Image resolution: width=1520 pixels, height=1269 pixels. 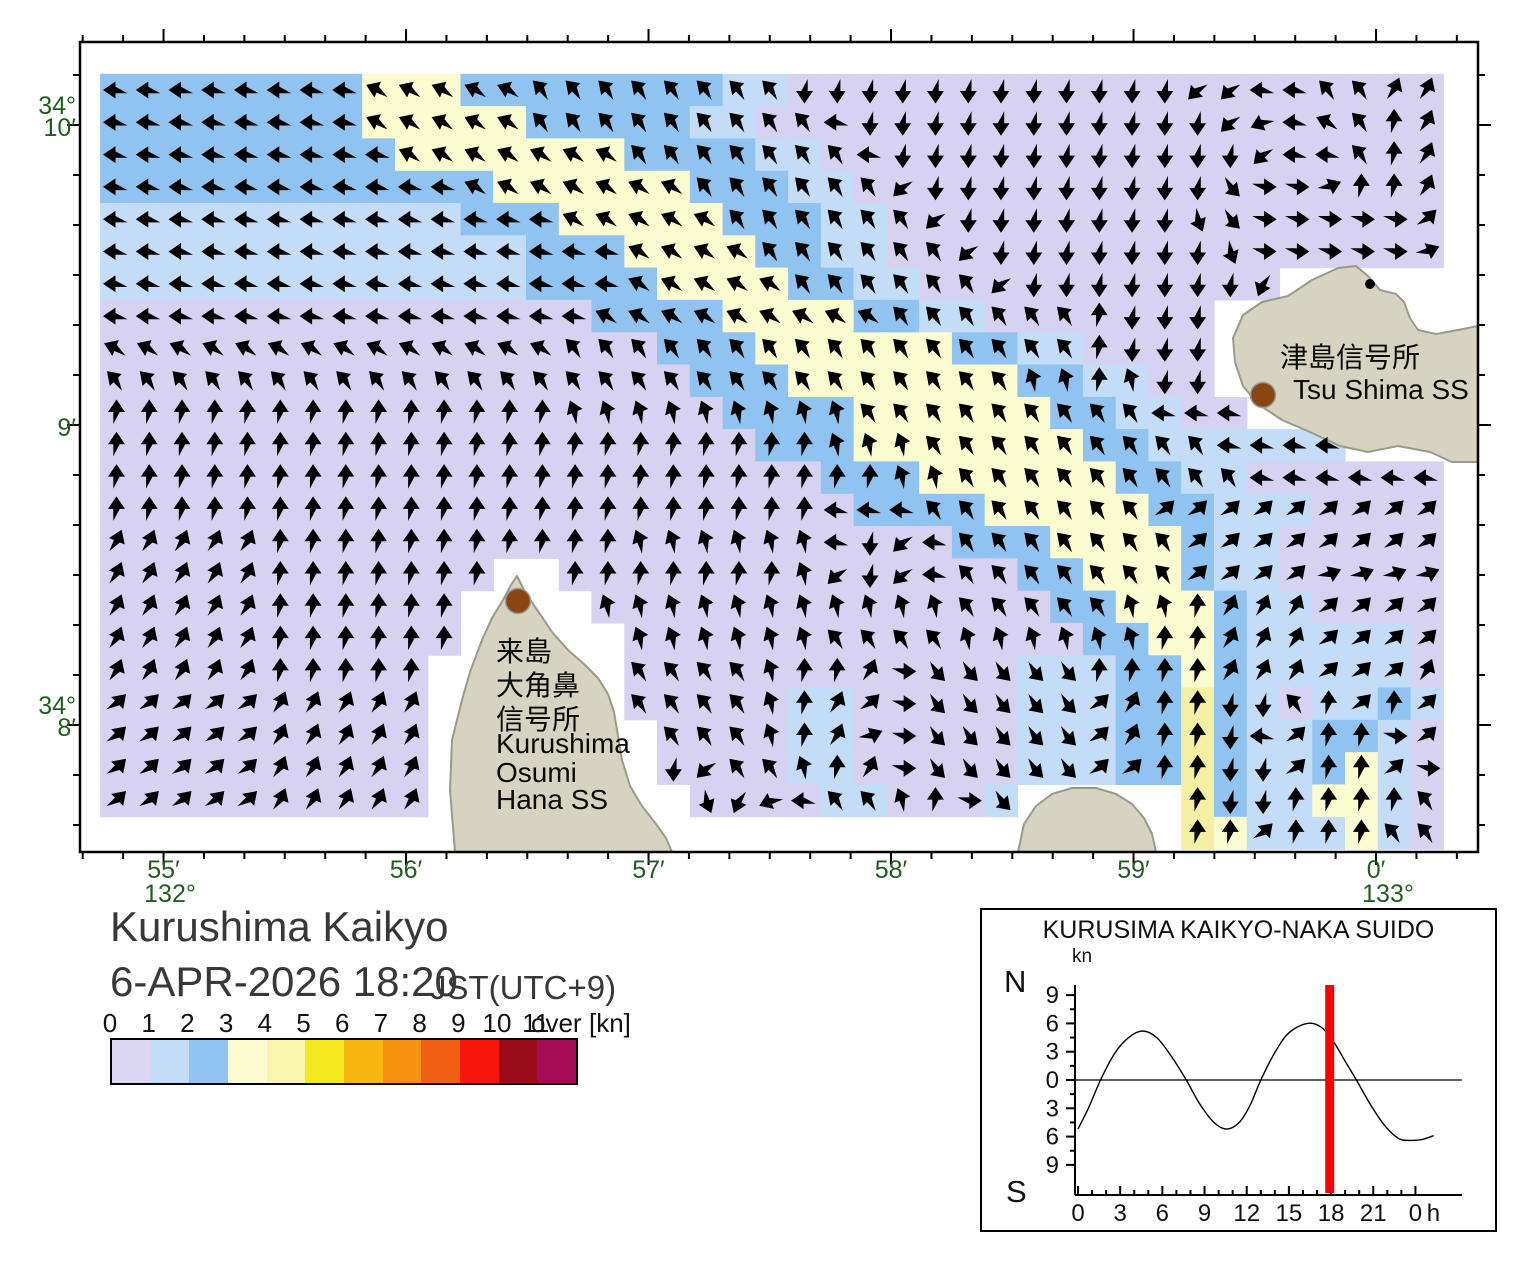 I want to click on y-axis-degree-label: 34°, so click(x=57, y=106).